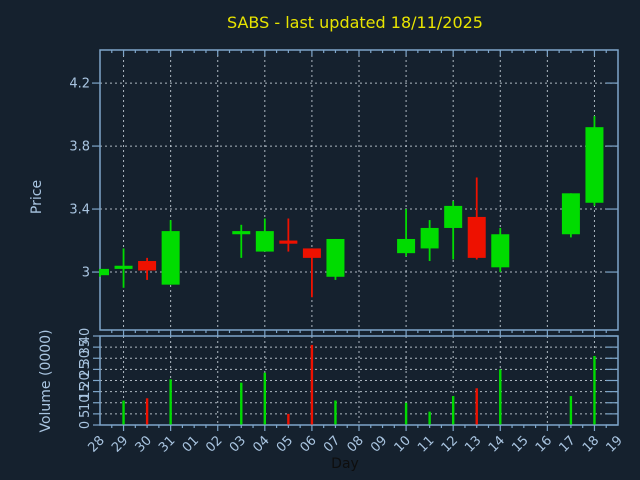 This screenshot has width=640, height=480. Describe the element at coordinates (85, 425) in the screenshot. I see `volume-tick-label: 0` at that location.